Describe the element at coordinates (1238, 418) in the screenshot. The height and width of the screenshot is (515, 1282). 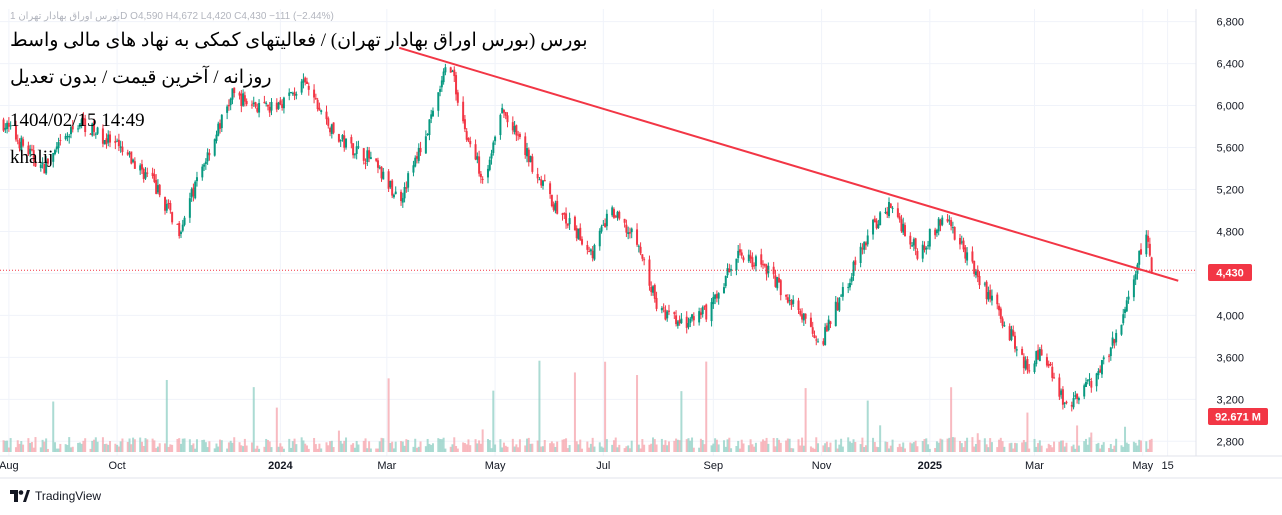
I see `volume-label: 92.671 M` at that location.